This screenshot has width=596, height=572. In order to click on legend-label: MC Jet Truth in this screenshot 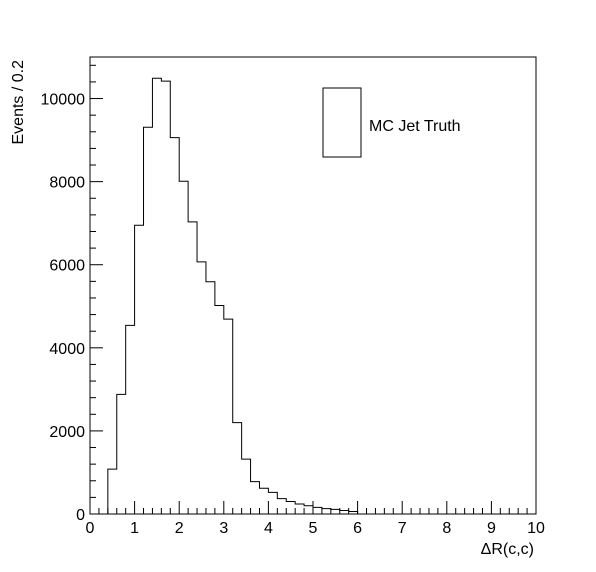, I will do `click(415, 126)`.